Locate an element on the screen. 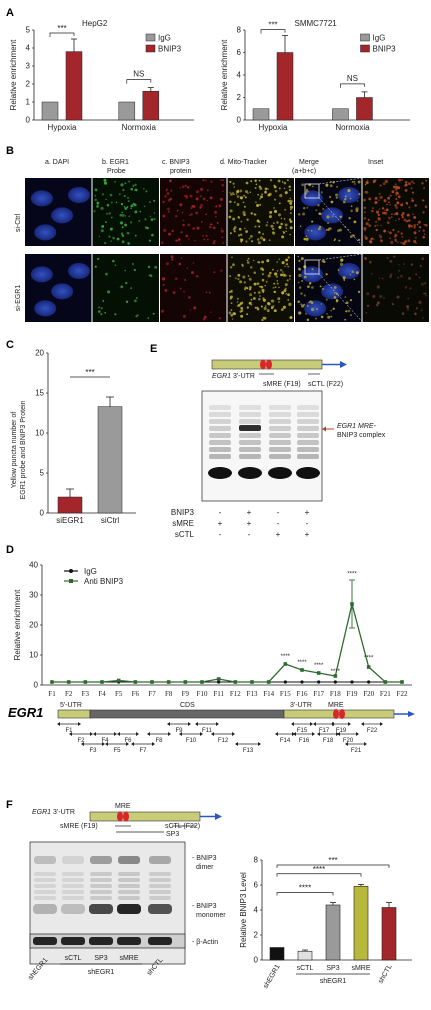 This screenshot has width=431, height=1010. d-ytick: 30 is located at coordinates (33, 595).